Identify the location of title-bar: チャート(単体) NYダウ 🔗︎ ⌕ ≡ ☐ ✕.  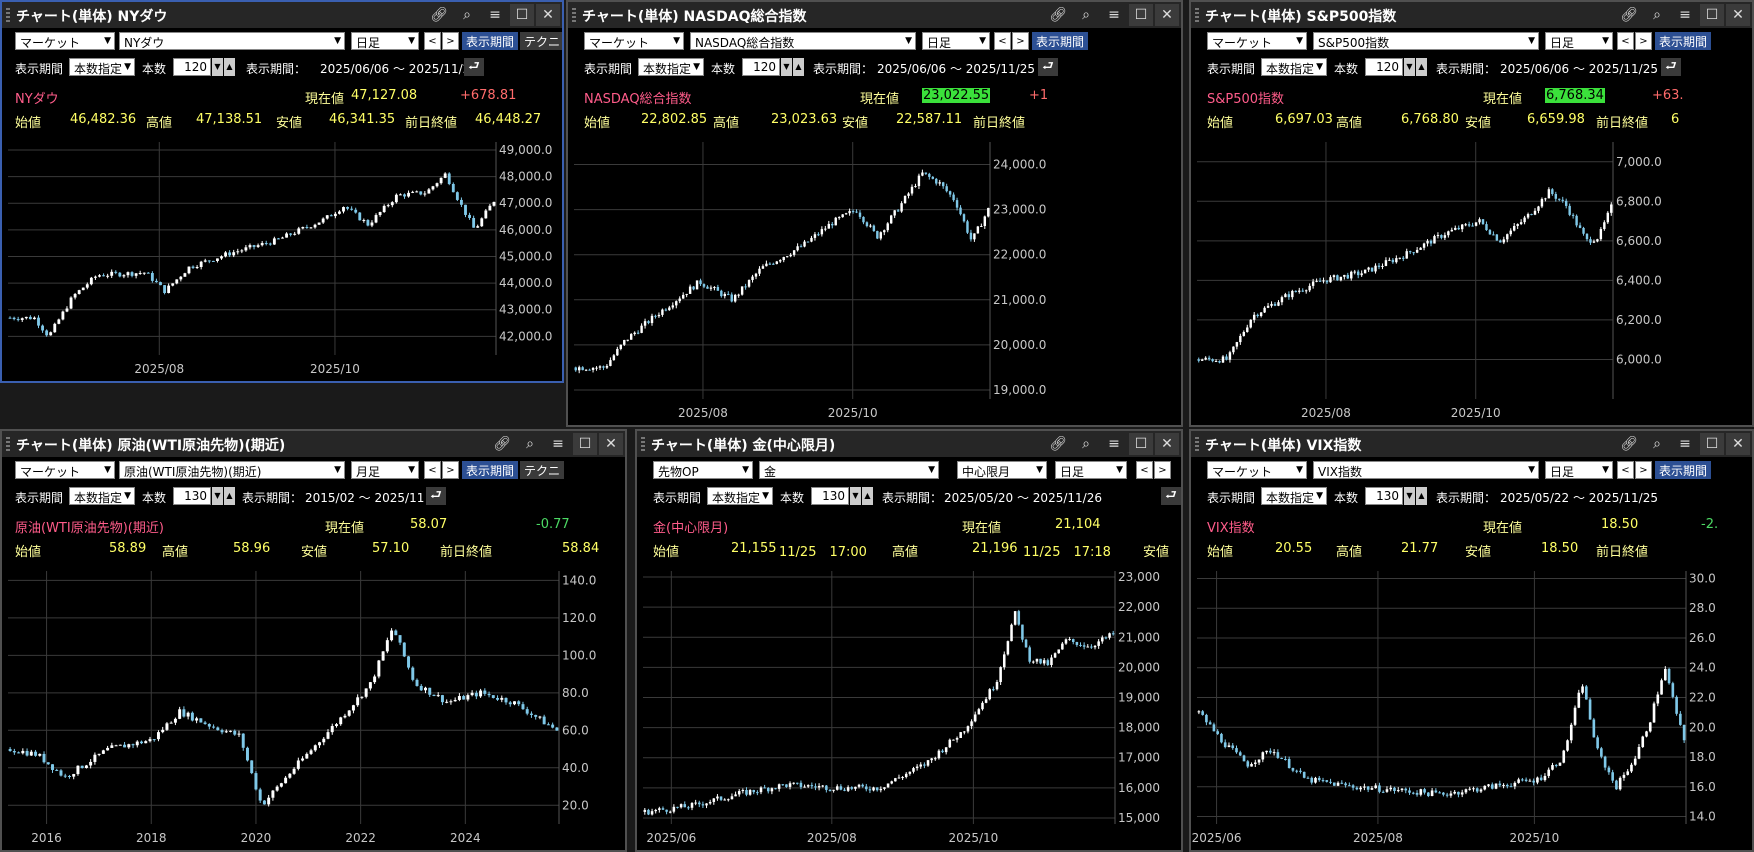
(282, 15).